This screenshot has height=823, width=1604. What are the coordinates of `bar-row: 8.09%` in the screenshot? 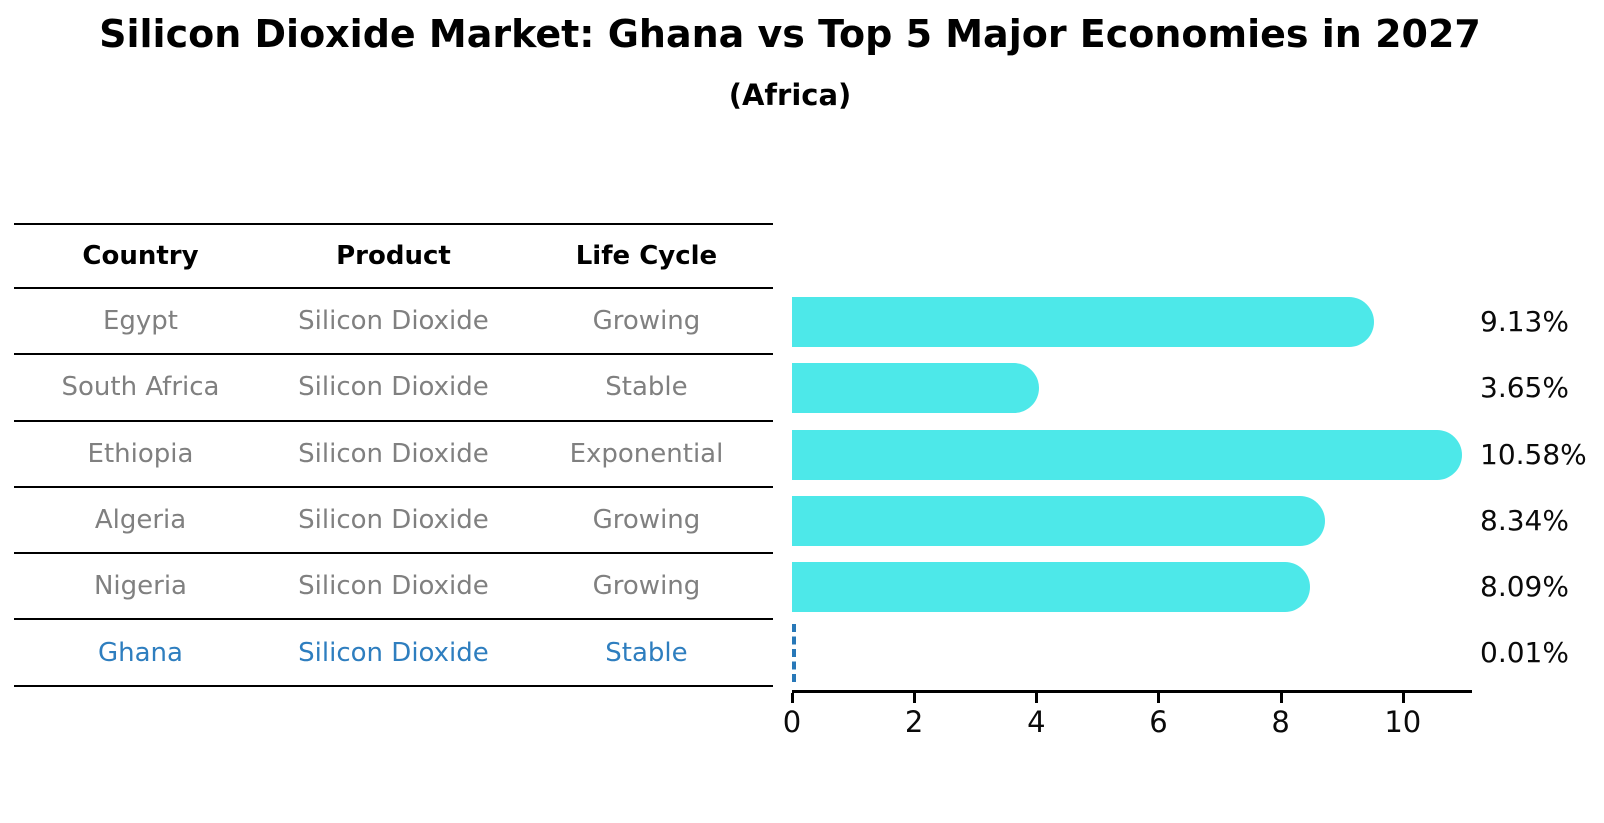 It's located at (1198, 587).